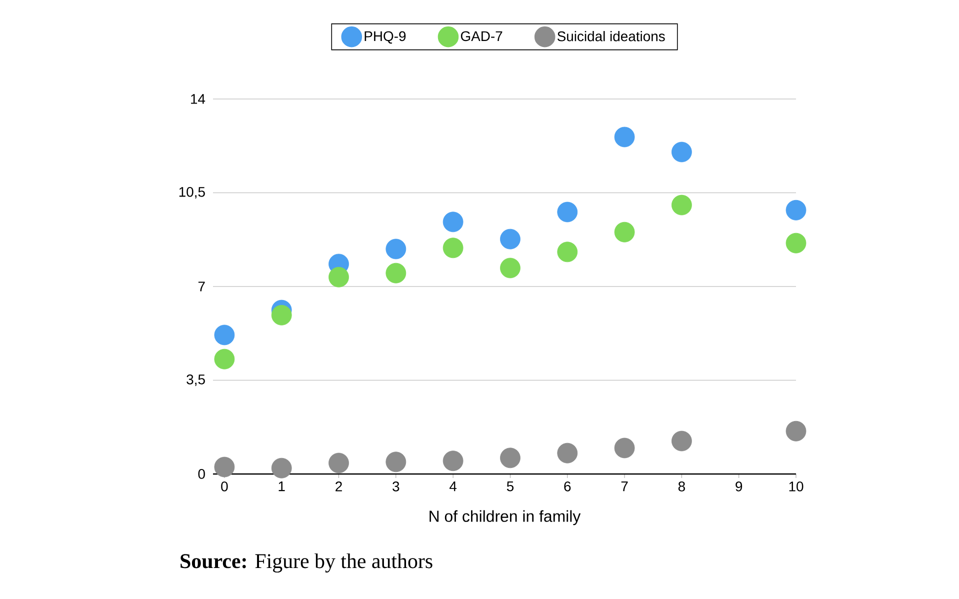 The width and height of the screenshot is (959, 599). I want to click on x-tick-label: 4, so click(453, 487).